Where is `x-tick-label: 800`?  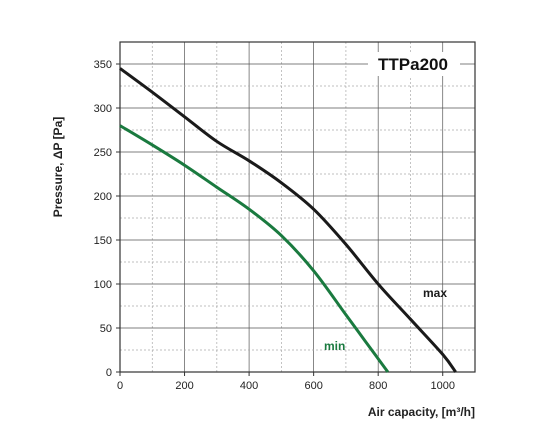 x-tick-label: 800 is located at coordinates (378, 386).